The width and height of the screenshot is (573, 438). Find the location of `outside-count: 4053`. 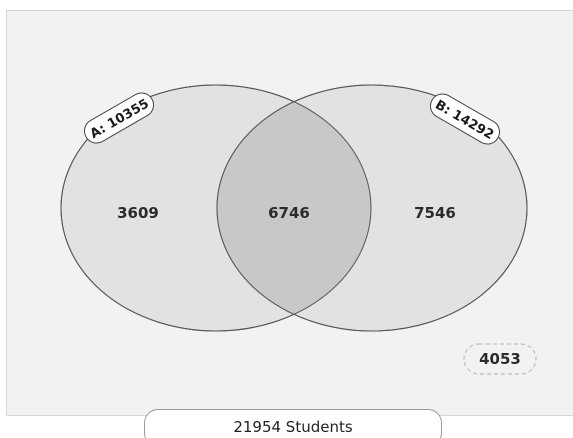

outside-count: 4053 is located at coordinates (500, 359).